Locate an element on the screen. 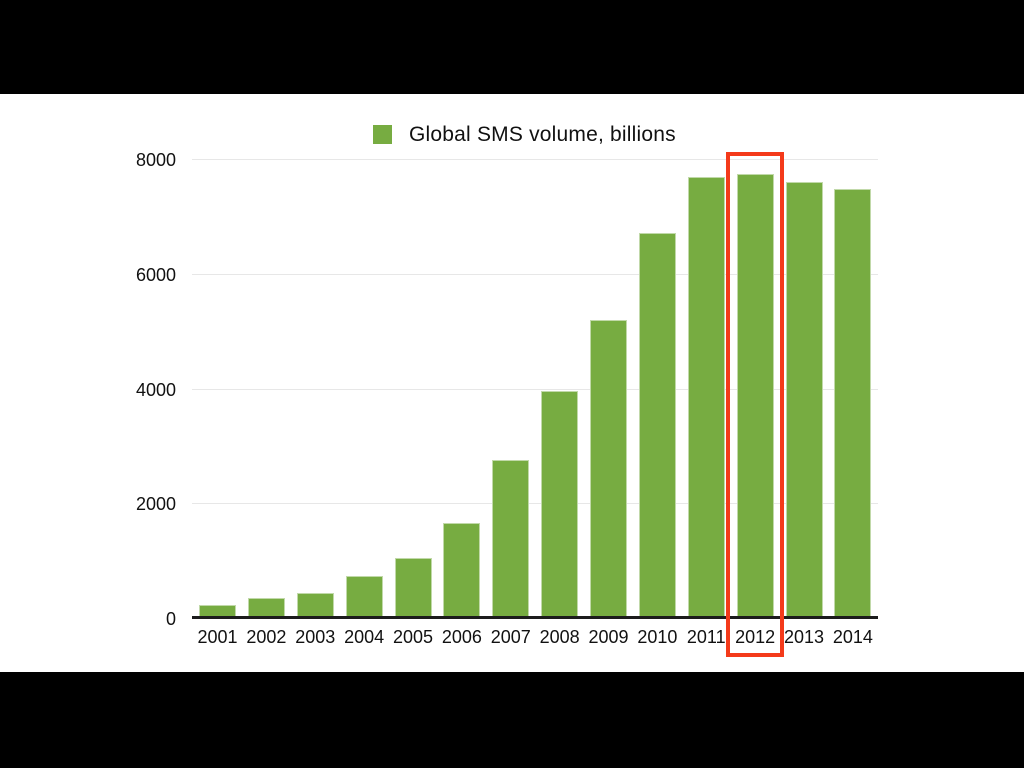  chart-legend: Global SMS volume, billions is located at coordinates (524, 134).